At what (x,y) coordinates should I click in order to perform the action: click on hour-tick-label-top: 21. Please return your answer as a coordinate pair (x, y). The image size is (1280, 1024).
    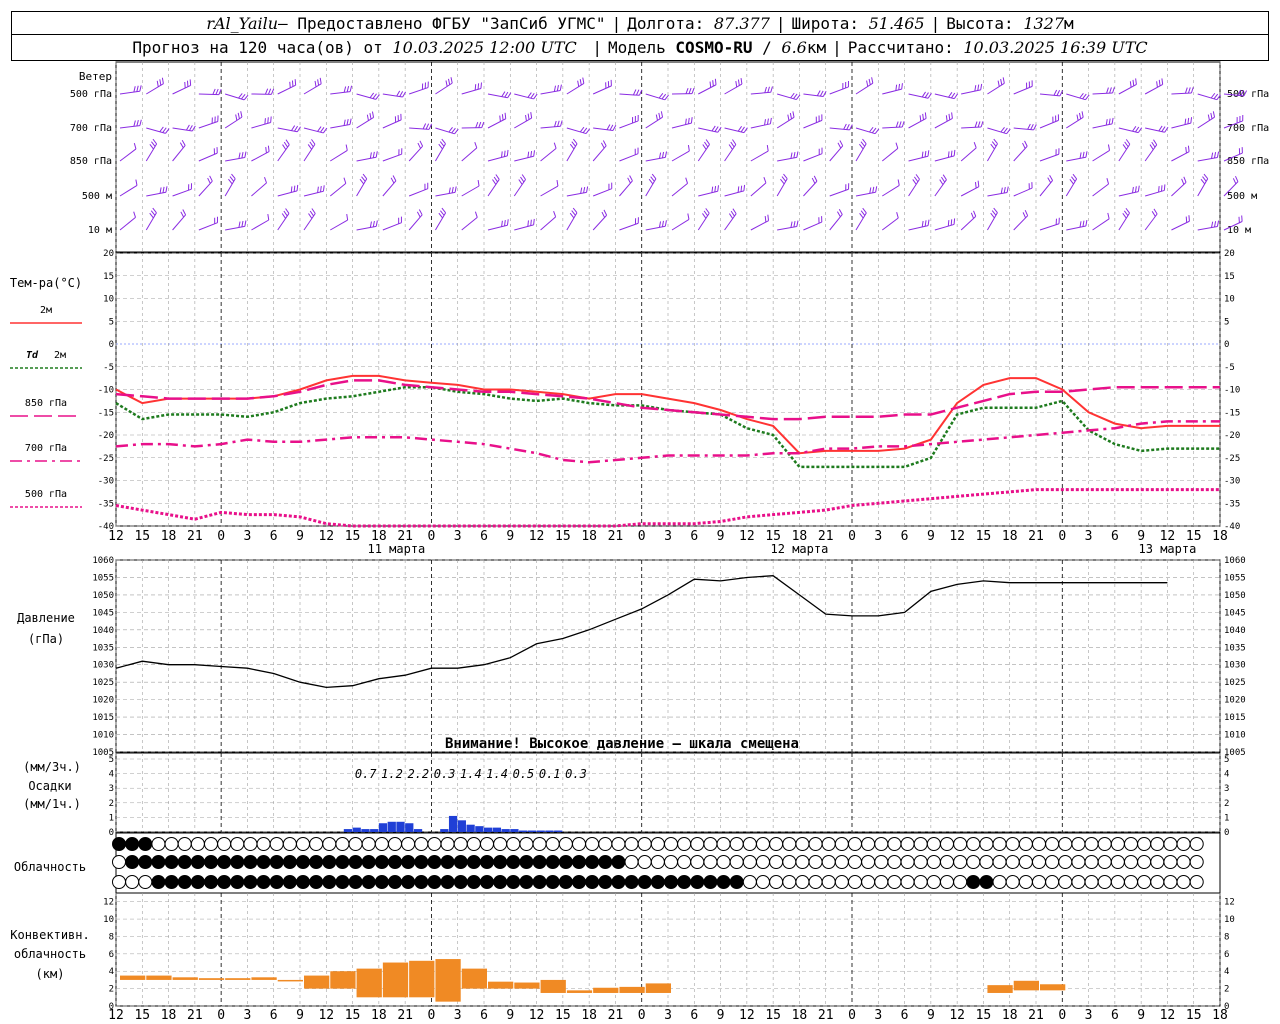
    Looking at the image, I should click on (826, 536).